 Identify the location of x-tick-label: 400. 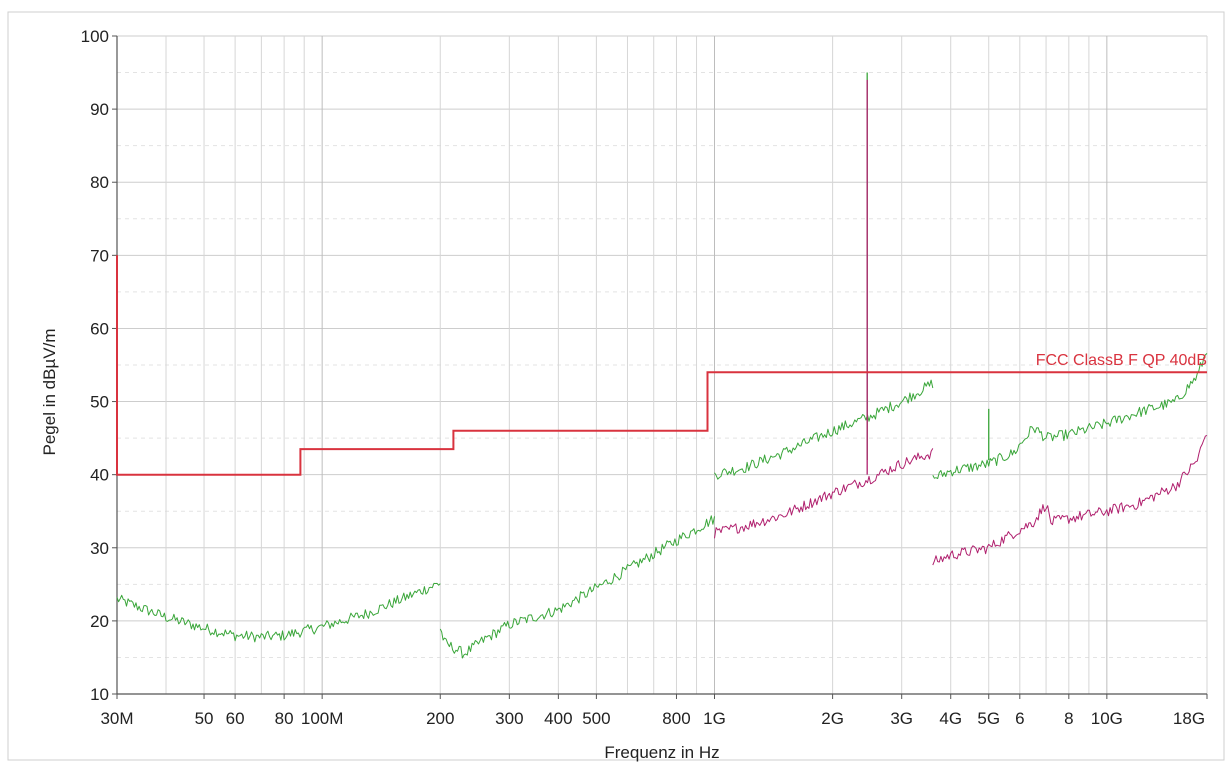
(558, 718).